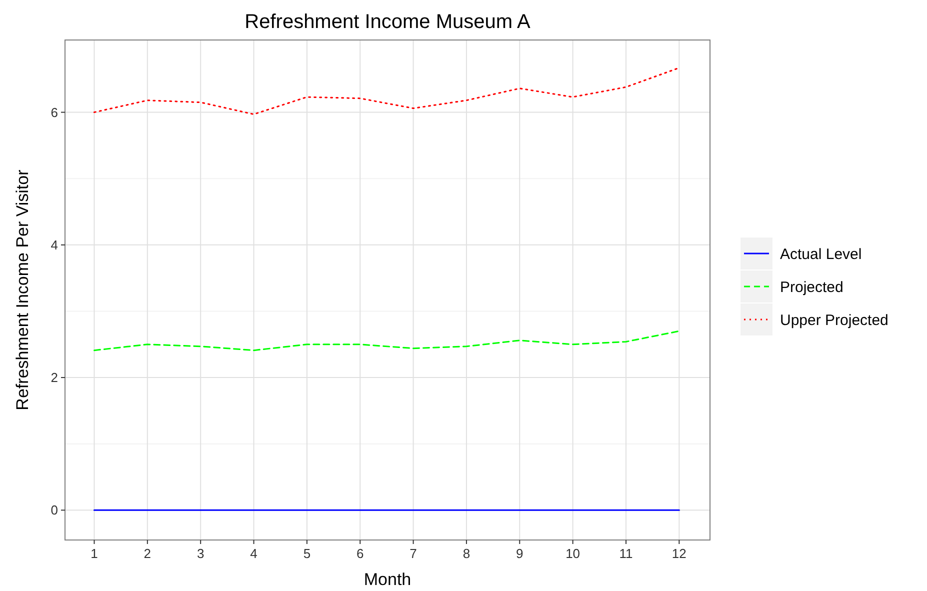 This screenshot has width=927, height=591. Describe the element at coordinates (812, 287) in the screenshot. I see `legend-label: Projected` at that location.